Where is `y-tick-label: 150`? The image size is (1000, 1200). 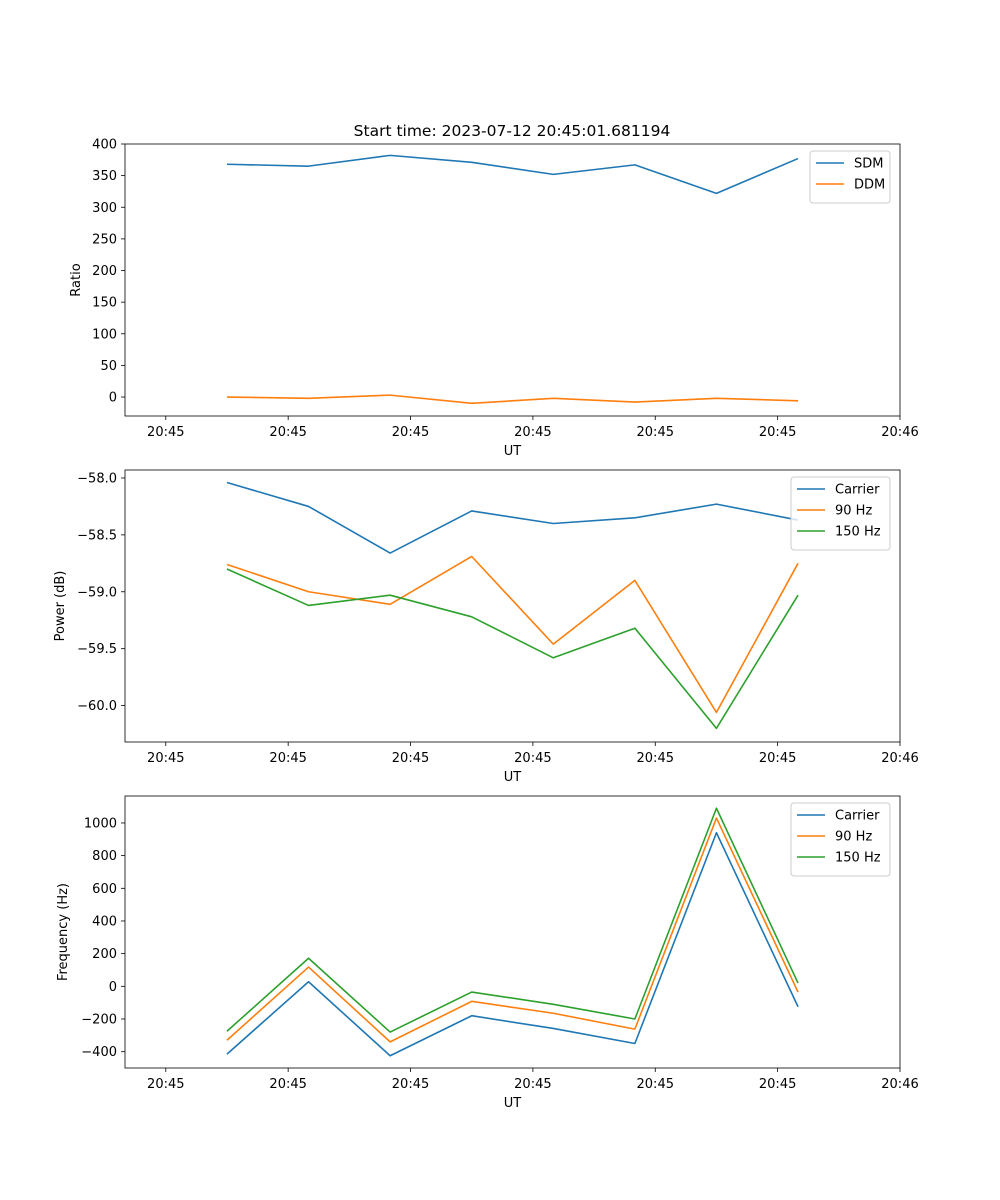 y-tick-label: 150 is located at coordinates (104, 303).